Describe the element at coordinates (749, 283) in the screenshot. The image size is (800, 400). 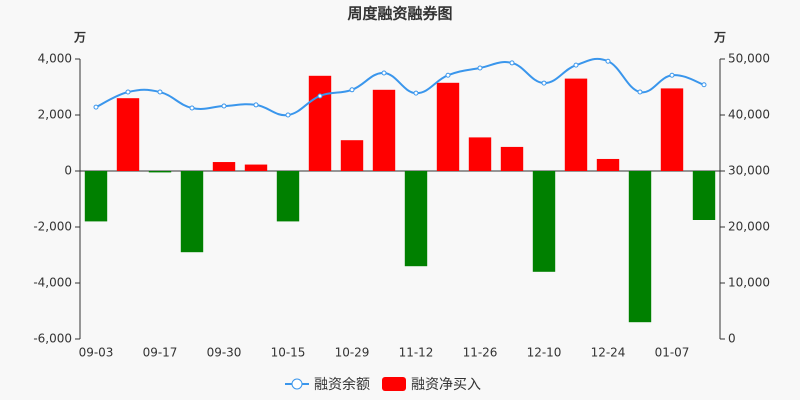
I see `y2-tick-label: 10,000` at that location.